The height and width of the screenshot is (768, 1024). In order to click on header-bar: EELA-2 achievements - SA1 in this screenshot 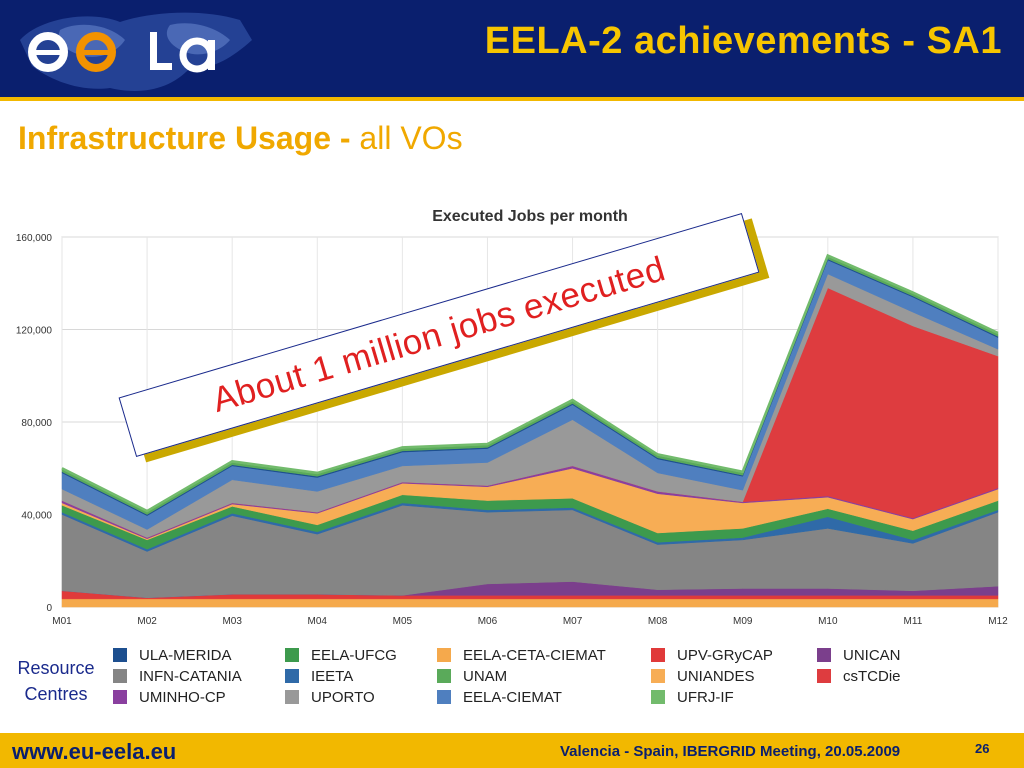, I will do `click(512, 48)`.